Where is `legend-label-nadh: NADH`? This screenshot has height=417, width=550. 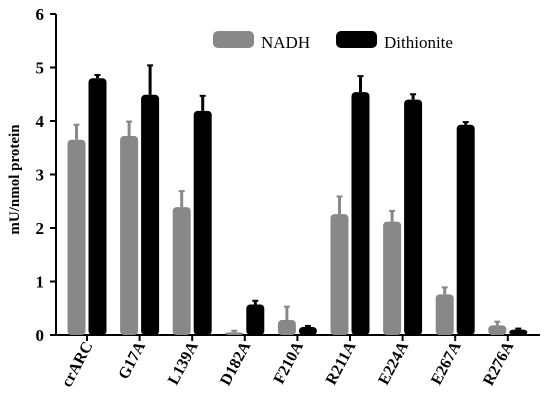
legend-label-nadh: NADH is located at coordinates (285, 42).